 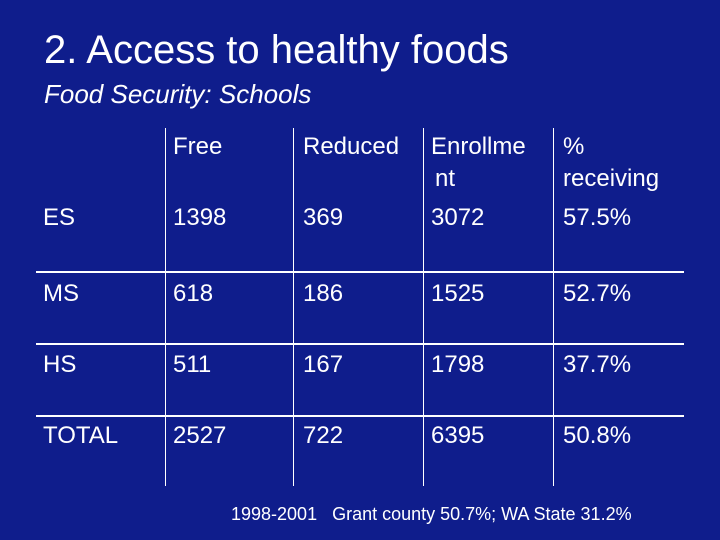 What do you see at coordinates (458, 364) in the screenshot?
I see `cell-hs-enrollment: 1798` at bounding box center [458, 364].